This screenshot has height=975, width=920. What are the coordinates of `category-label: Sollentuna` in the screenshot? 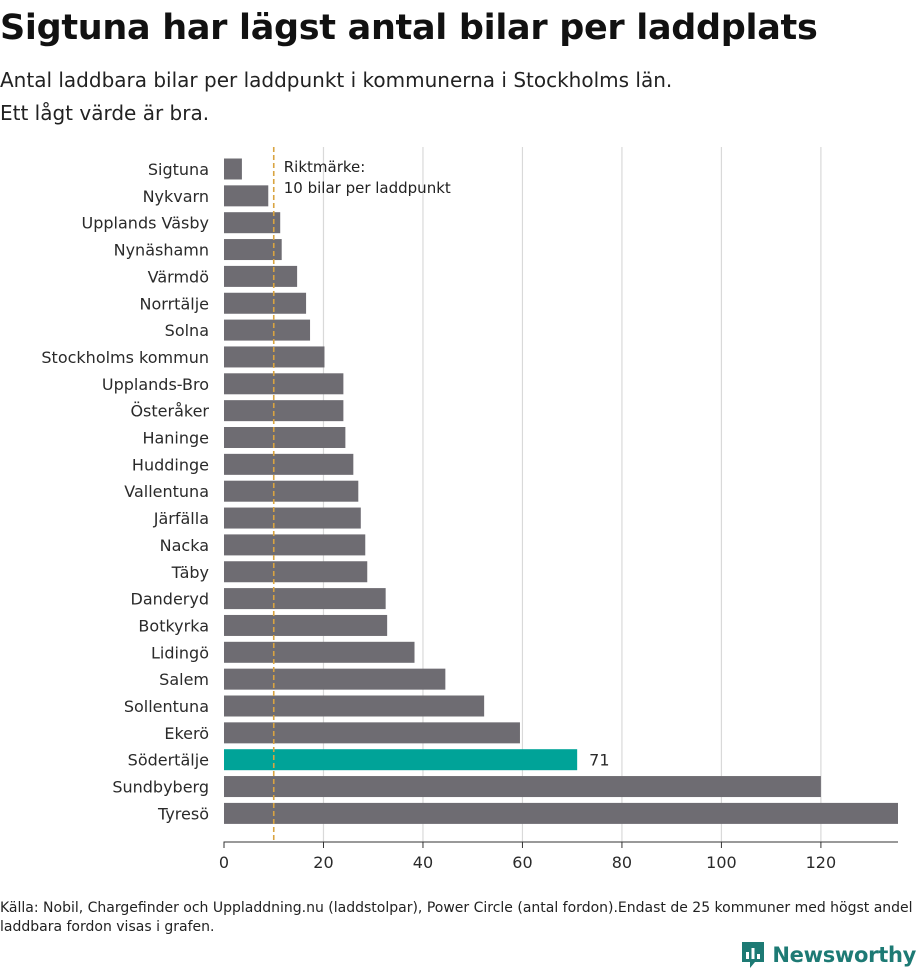 It's located at (166, 706).